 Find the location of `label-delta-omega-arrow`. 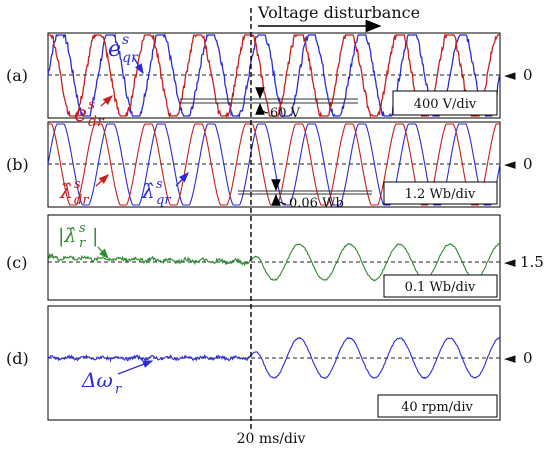

label-delta-omega-arrow is located at coordinates (135, 367).